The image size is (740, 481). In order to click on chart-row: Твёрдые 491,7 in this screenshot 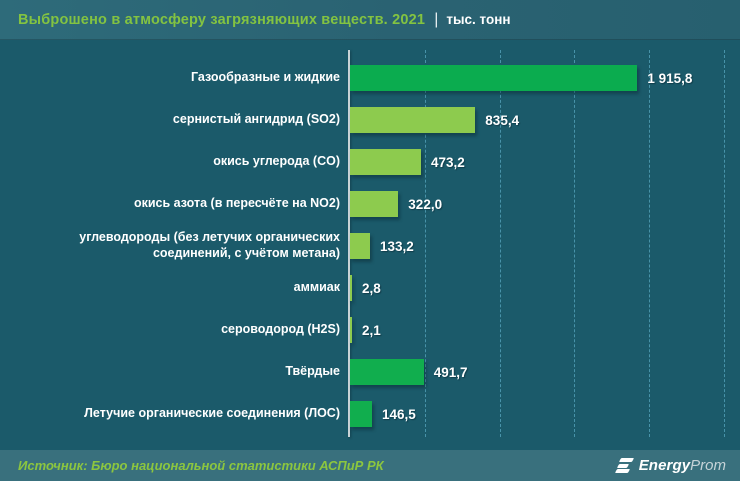, I will do `click(370, 372)`.